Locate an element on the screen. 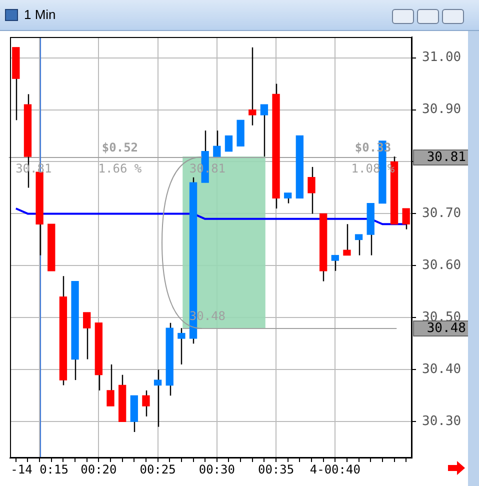 The width and height of the screenshot is (479, 486). x-tick-label: -14 0:15 is located at coordinates (39, 469).